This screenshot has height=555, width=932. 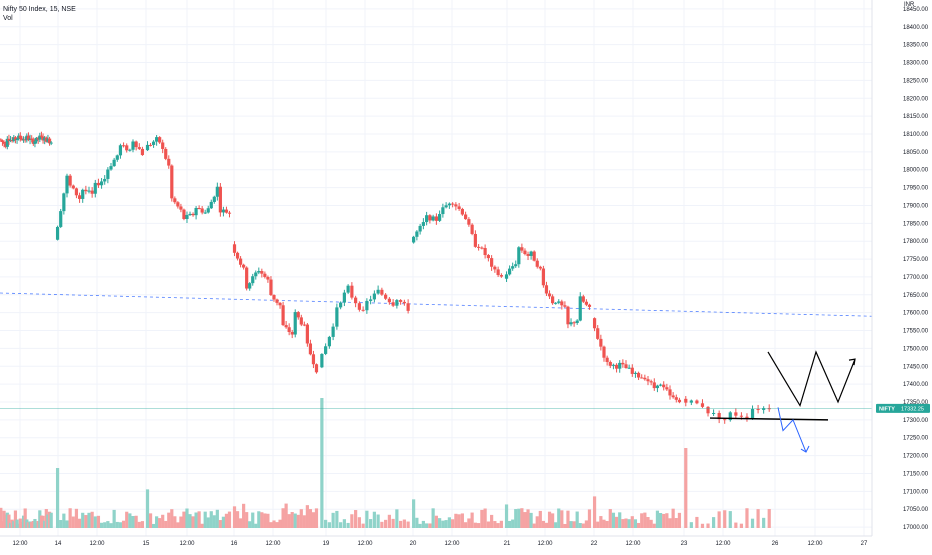 I want to click on projection-up-arrowhead, so click(x=852, y=362).